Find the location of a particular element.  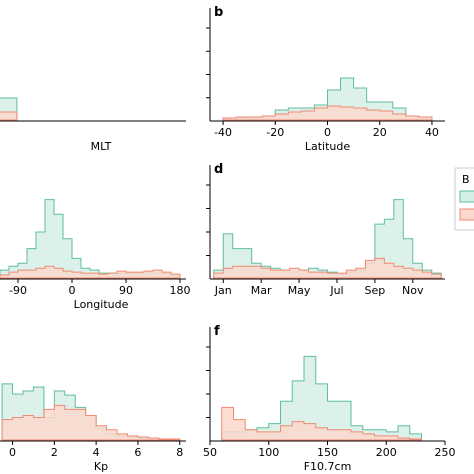

panel-b-letter: b is located at coordinates (218, 12).